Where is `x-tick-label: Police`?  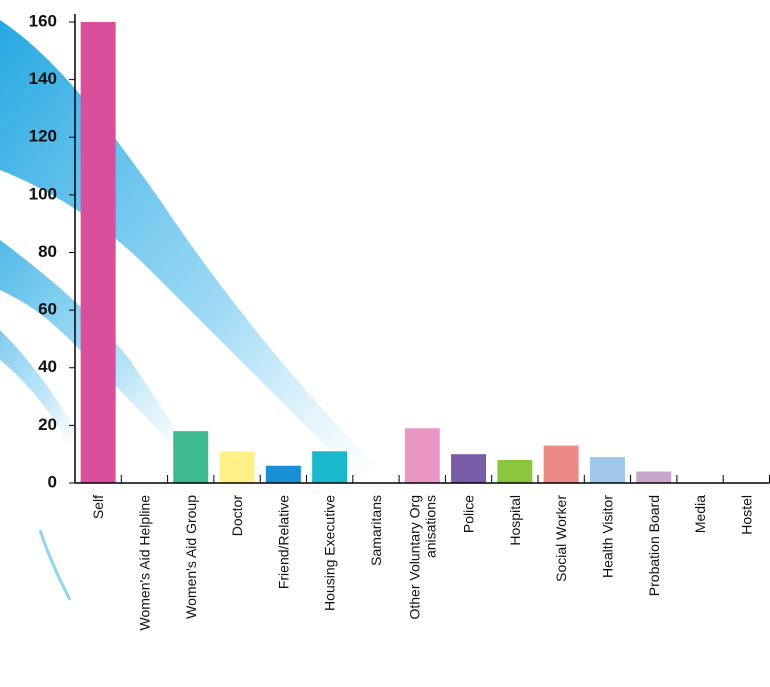 x-tick-label: Police is located at coordinates (469, 514).